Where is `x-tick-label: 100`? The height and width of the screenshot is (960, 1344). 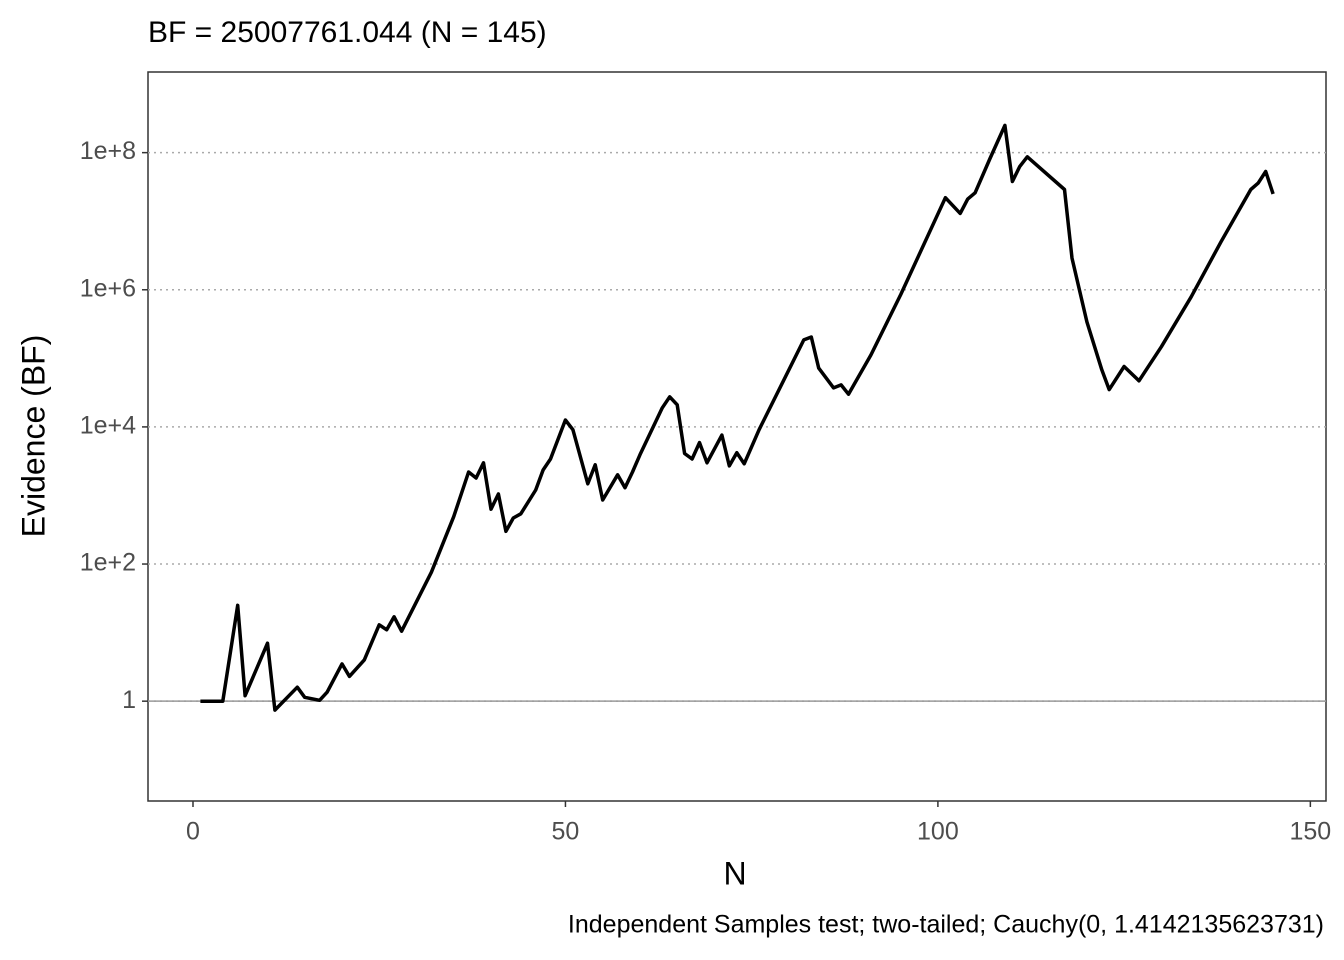 x-tick-label: 100 is located at coordinates (938, 832).